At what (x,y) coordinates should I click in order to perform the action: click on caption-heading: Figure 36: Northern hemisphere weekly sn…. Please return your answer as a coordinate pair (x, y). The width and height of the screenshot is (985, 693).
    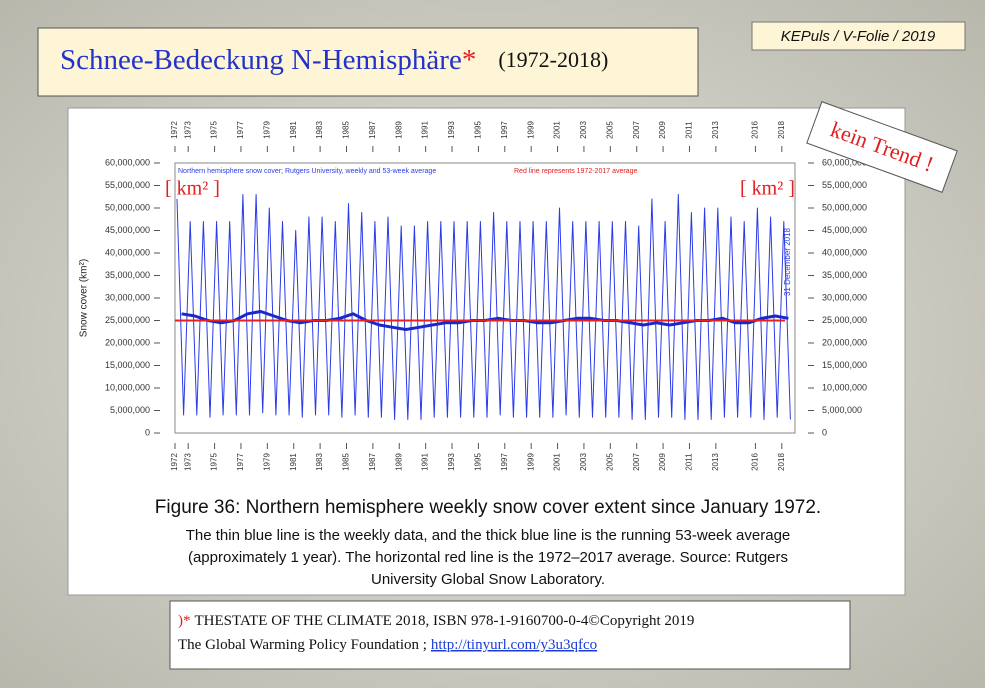
    Looking at the image, I should click on (488, 507).